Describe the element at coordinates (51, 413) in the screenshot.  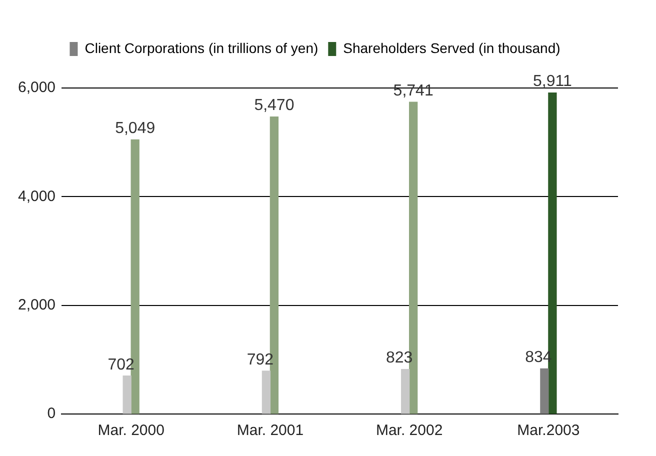
I see `y-tick-label: 0` at that location.